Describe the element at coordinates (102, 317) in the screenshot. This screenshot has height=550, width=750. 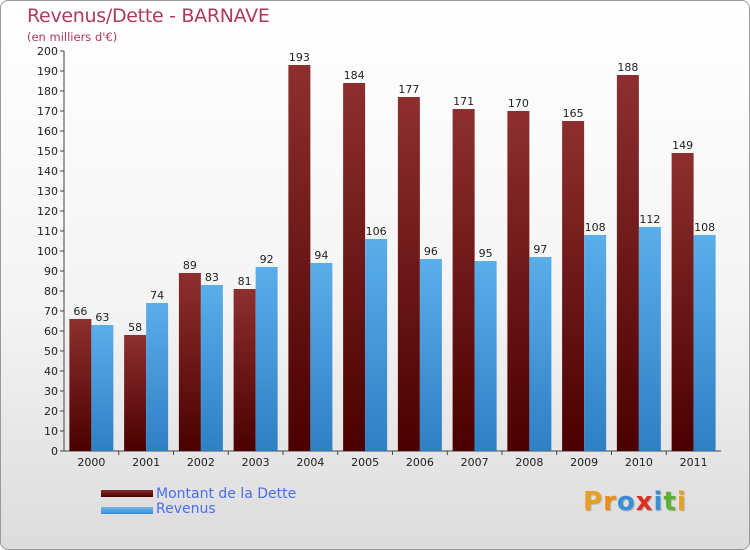
I see `data-label: 63` at that location.